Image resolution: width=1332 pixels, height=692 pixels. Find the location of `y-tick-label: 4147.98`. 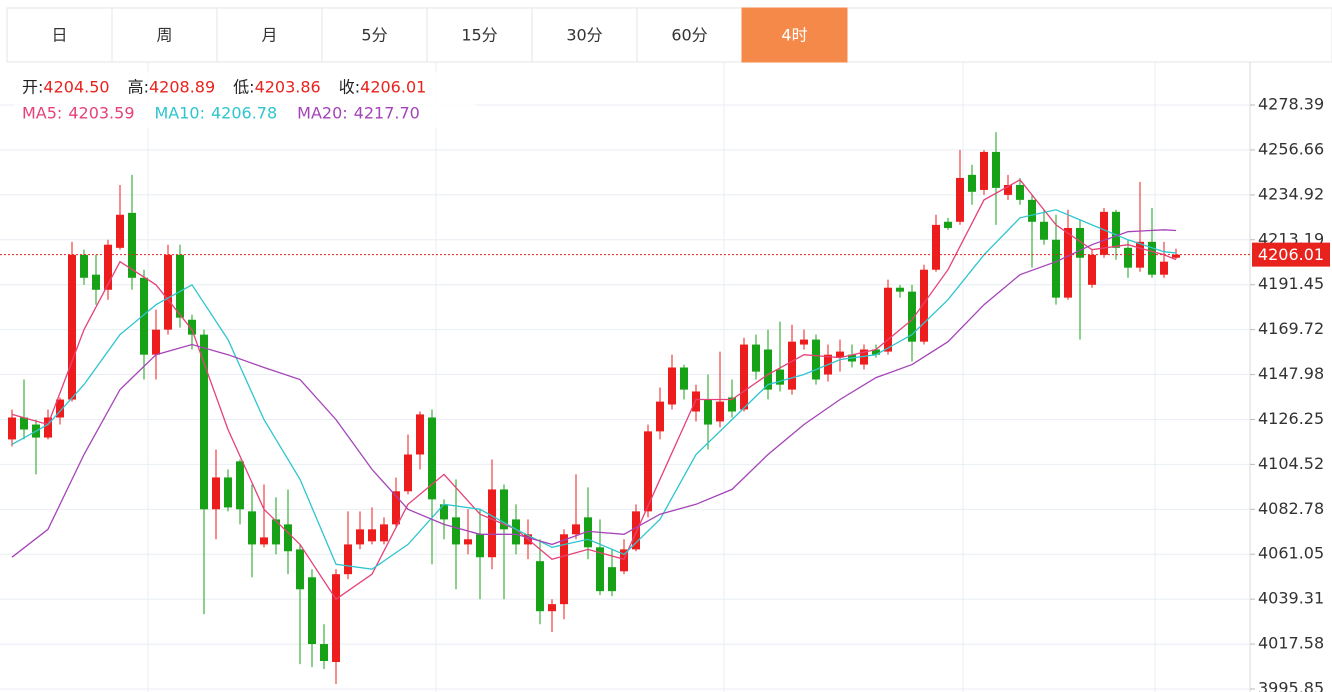

y-tick-label: 4147.98 is located at coordinates (1291, 373).